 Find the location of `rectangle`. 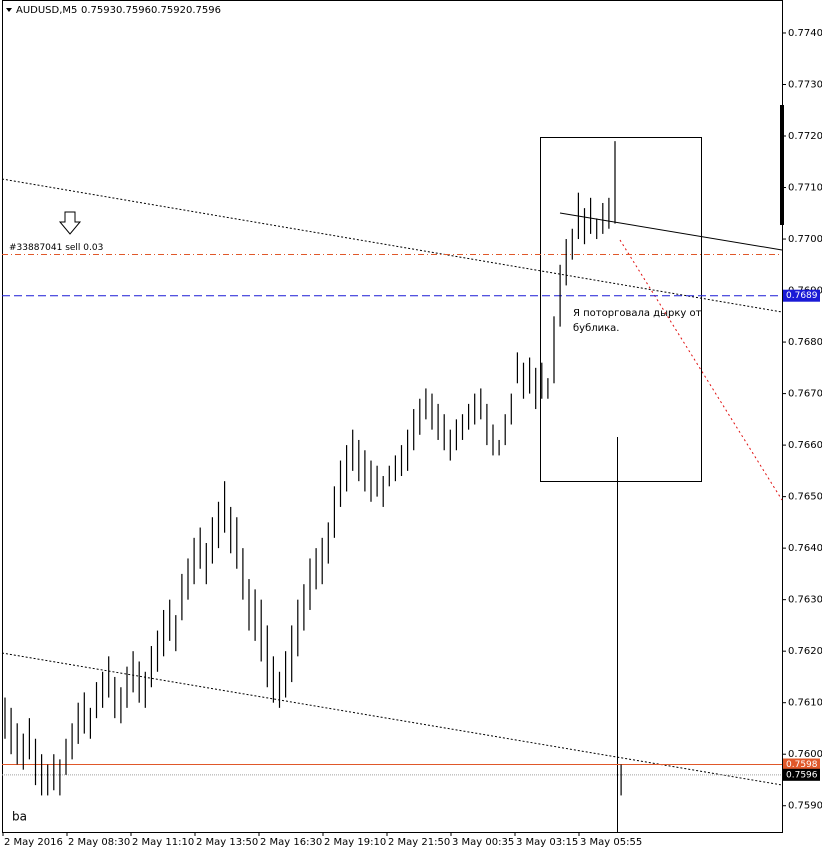

rectangle is located at coordinates (621, 309).